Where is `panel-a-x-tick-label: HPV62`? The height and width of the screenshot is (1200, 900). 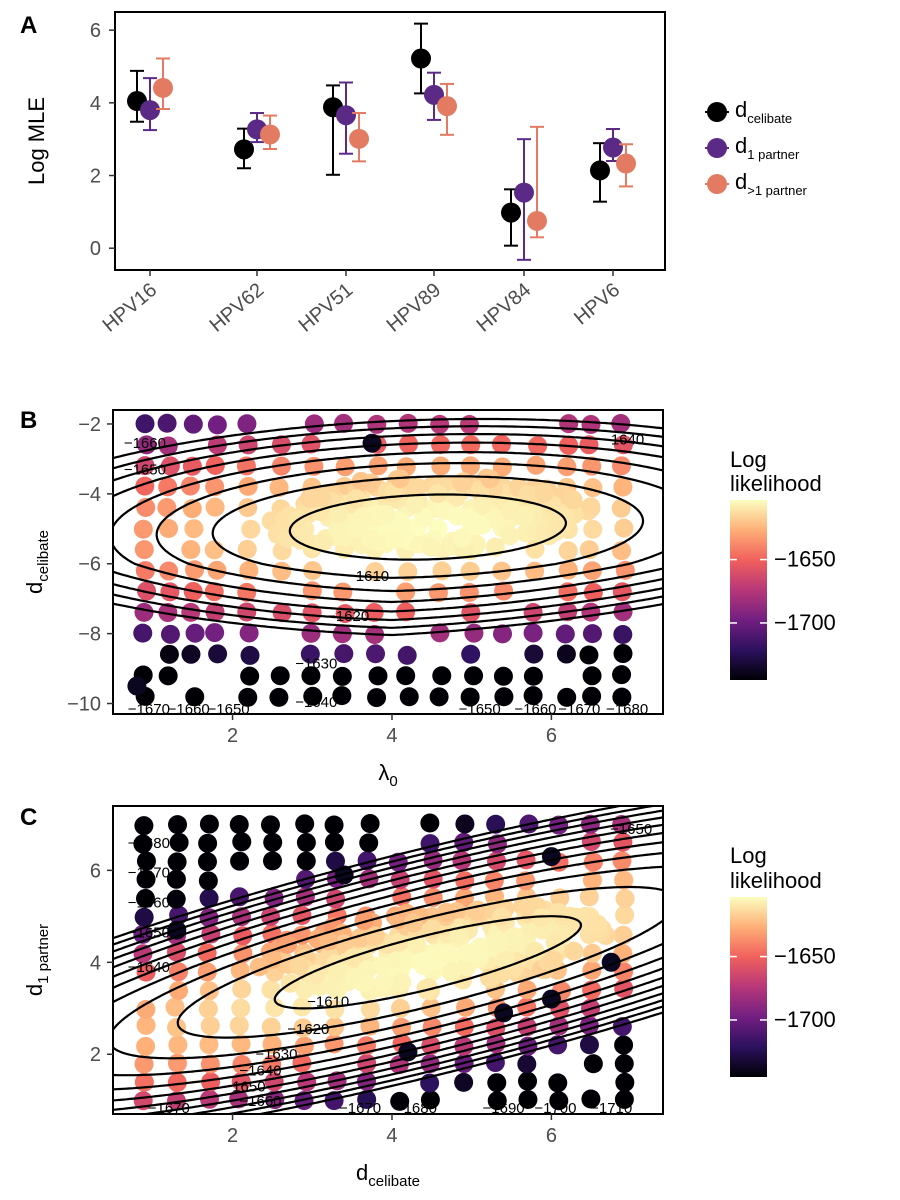
panel-a-x-tick-label: HPV62 is located at coordinates (237, 308).